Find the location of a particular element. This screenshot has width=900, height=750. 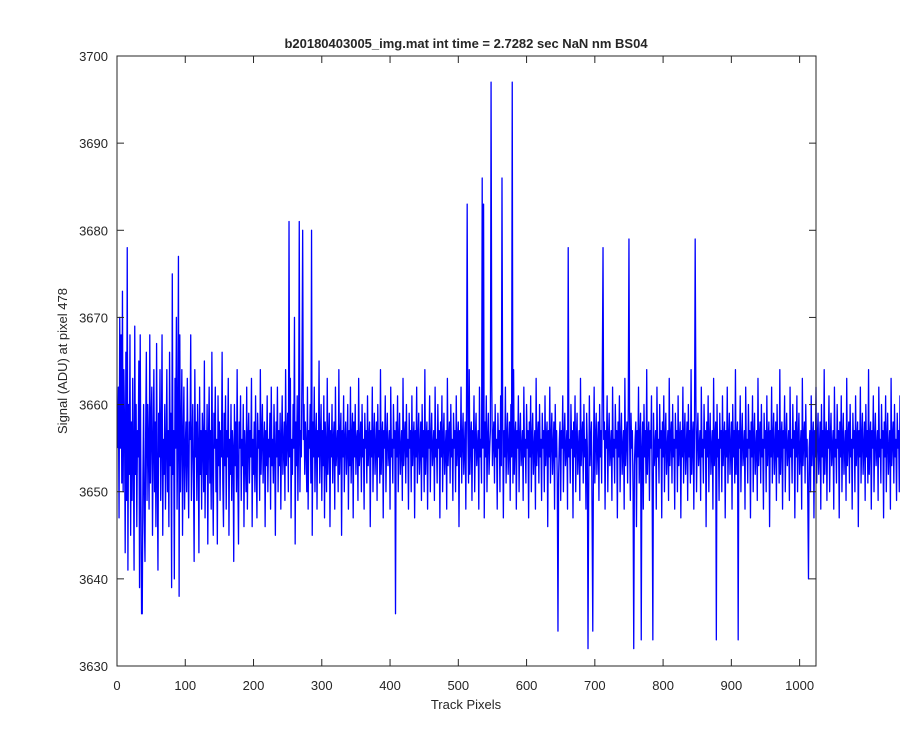

x-tick-label: 900 is located at coordinates (732, 685).